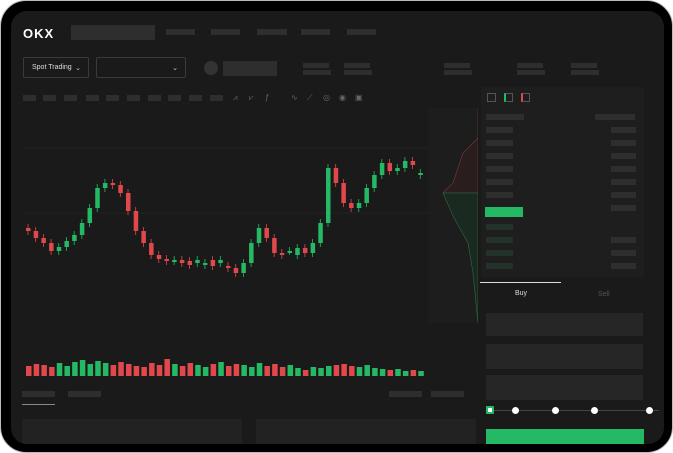 This screenshot has height=453, width=673. What do you see at coordinates (141, 67) in the screenshot?
I see `pair-select: ⌄` at bounding box center [141, 67].